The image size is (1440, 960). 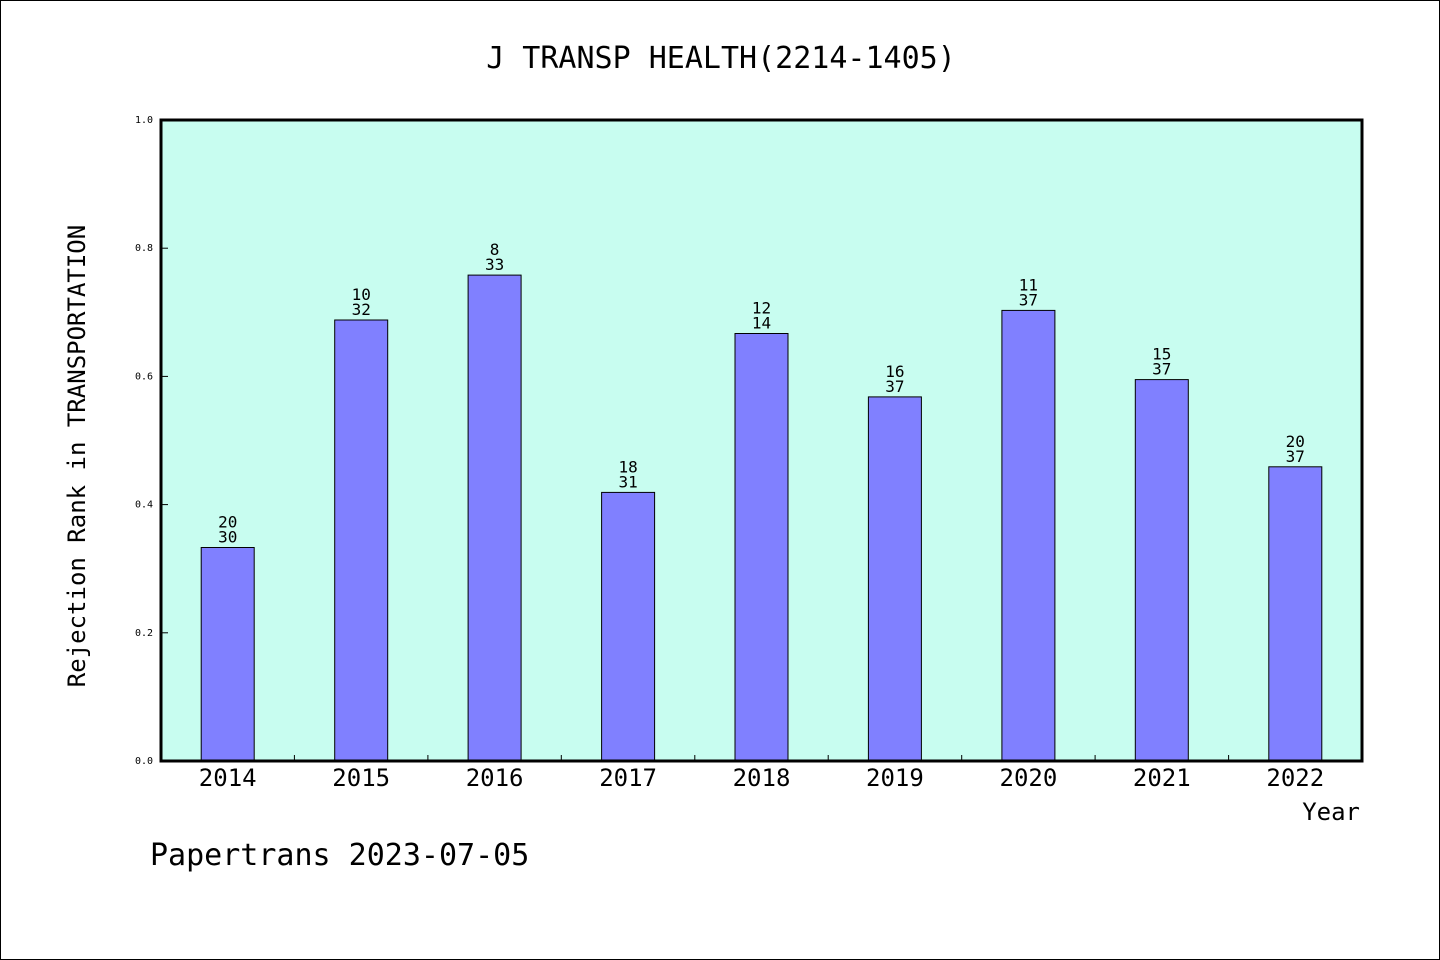 I want to click on bar-label-bottom-2014: 30, so click(x=227, y=537).